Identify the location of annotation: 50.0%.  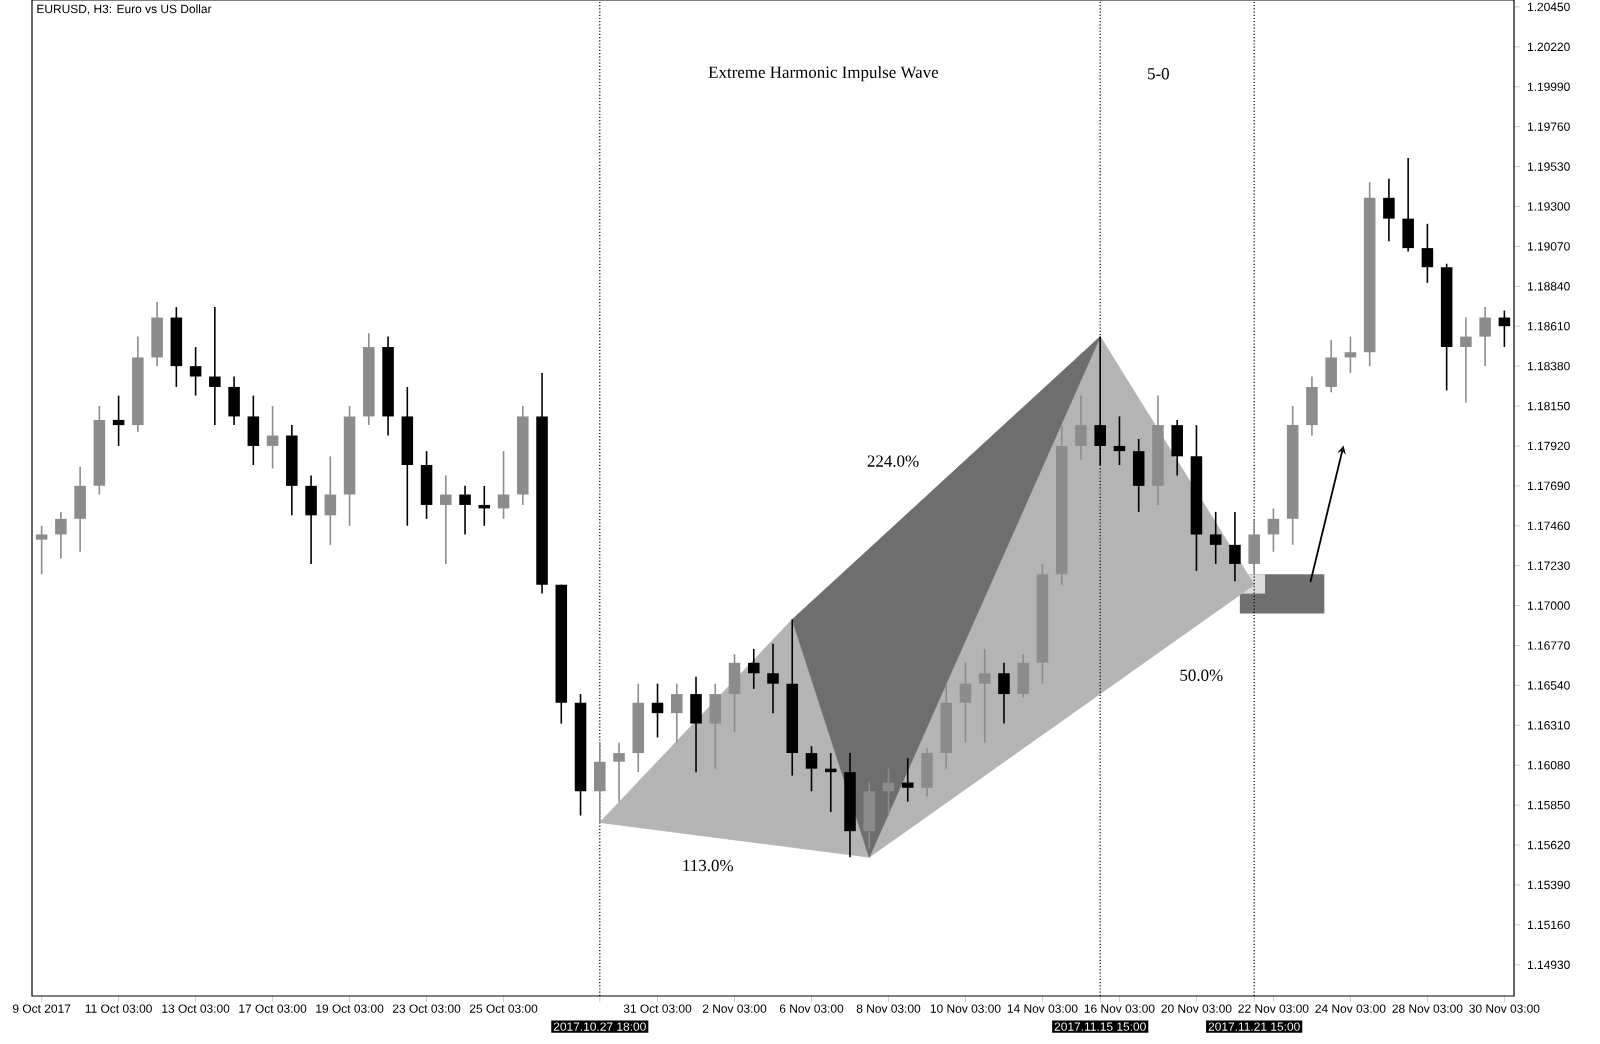
(1201, 675).